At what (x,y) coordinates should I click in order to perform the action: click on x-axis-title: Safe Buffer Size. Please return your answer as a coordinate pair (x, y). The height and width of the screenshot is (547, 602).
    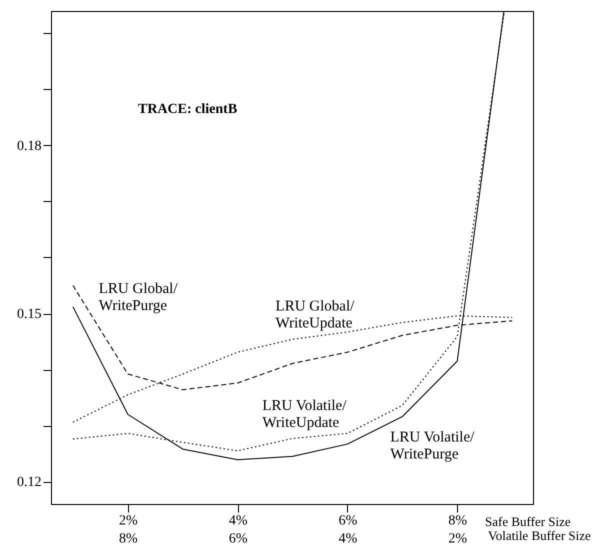
    Looking at the image, I should click on (528, 521).